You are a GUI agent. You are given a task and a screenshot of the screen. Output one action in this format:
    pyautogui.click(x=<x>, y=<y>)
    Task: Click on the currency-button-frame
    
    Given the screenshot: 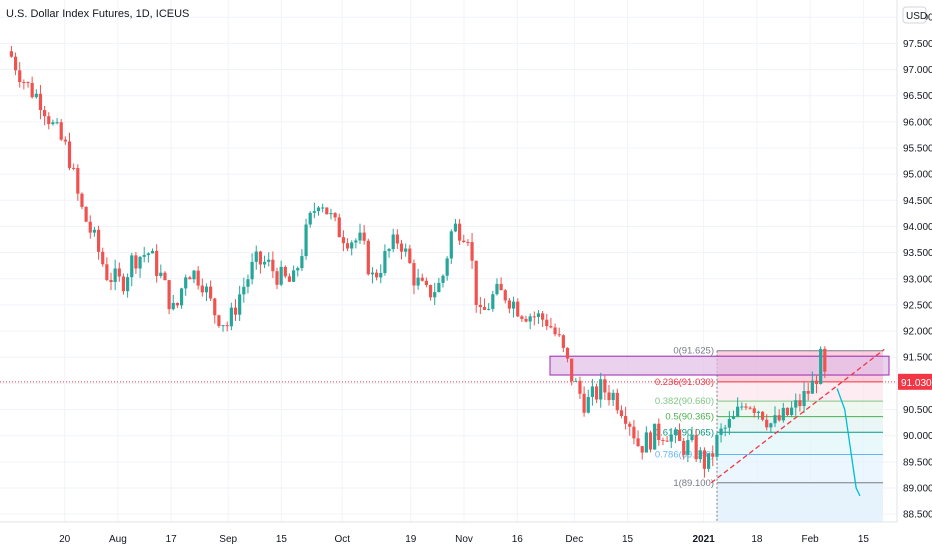 What is the action you would take?
    pyautogui.click(x=914, y=15)
    